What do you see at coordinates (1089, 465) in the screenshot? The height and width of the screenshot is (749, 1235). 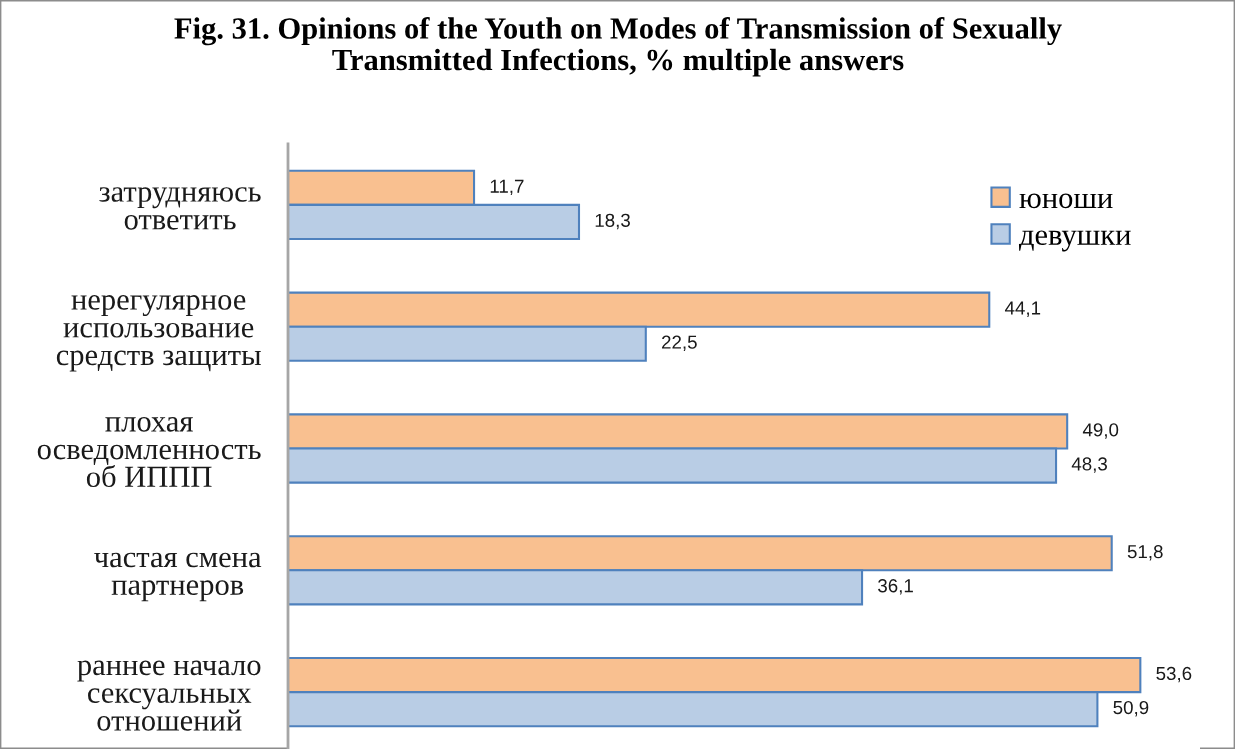 I see `data-label: 48,3` at bounding box center [1089, 465].